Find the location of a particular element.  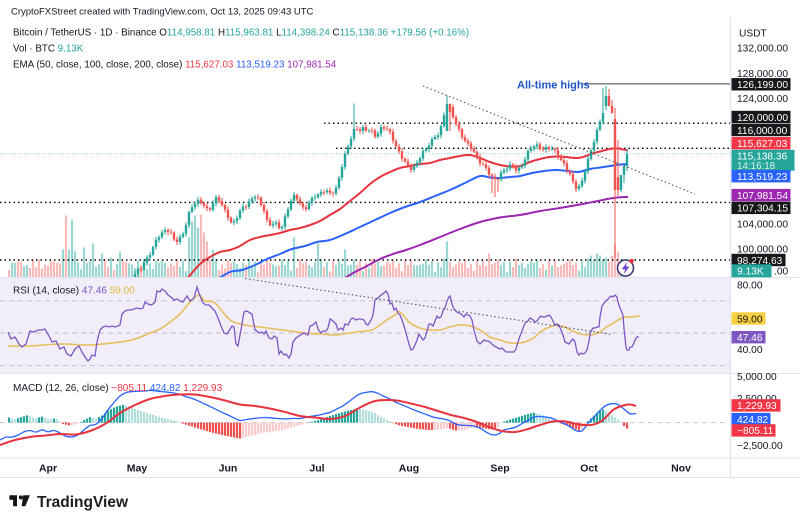

svg-text: 9.13K is located at coordinates (750, 271).